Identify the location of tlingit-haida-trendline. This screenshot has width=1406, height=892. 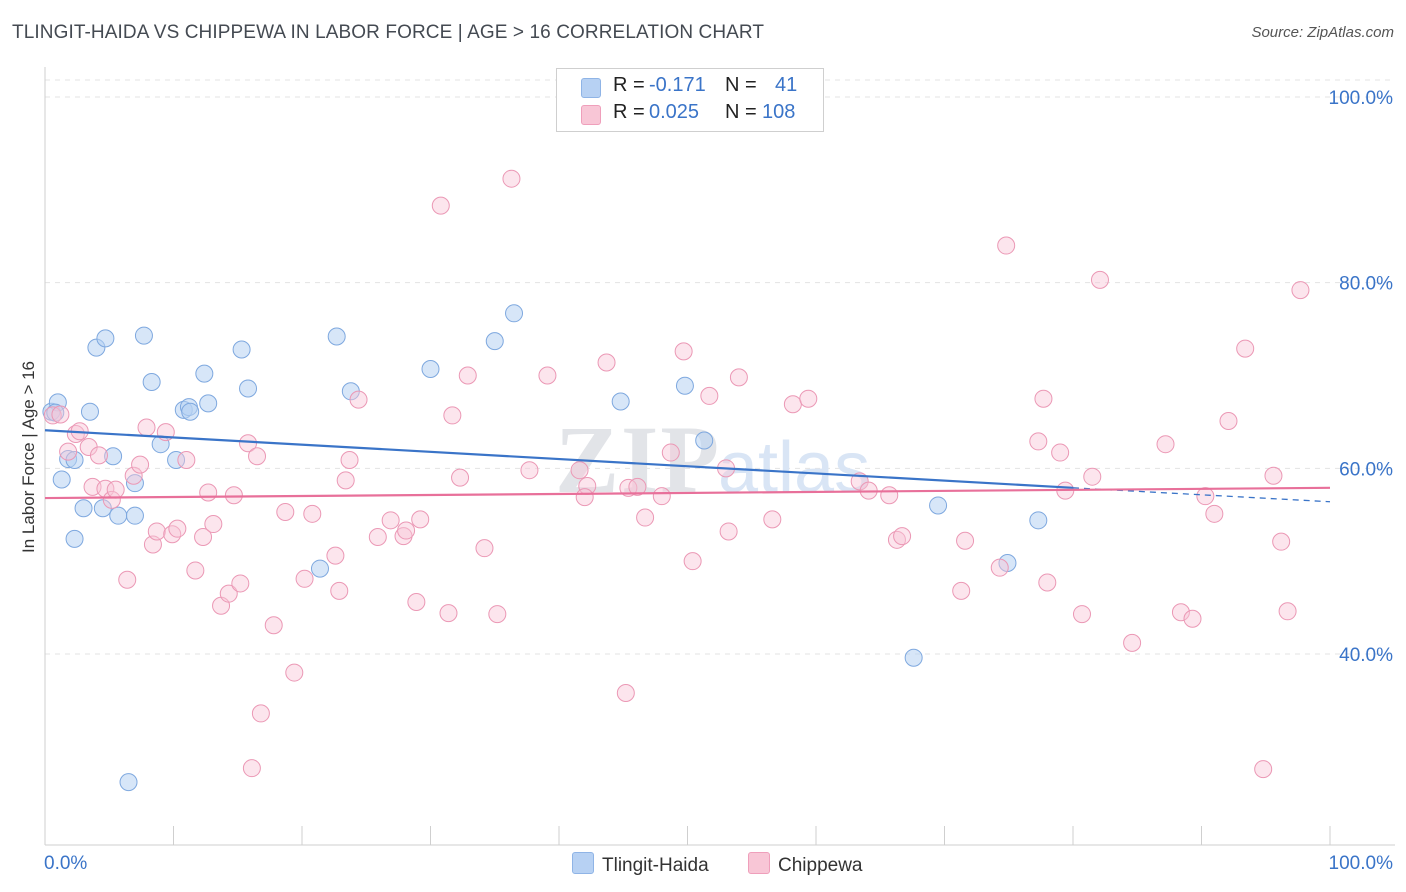
(559, 459).